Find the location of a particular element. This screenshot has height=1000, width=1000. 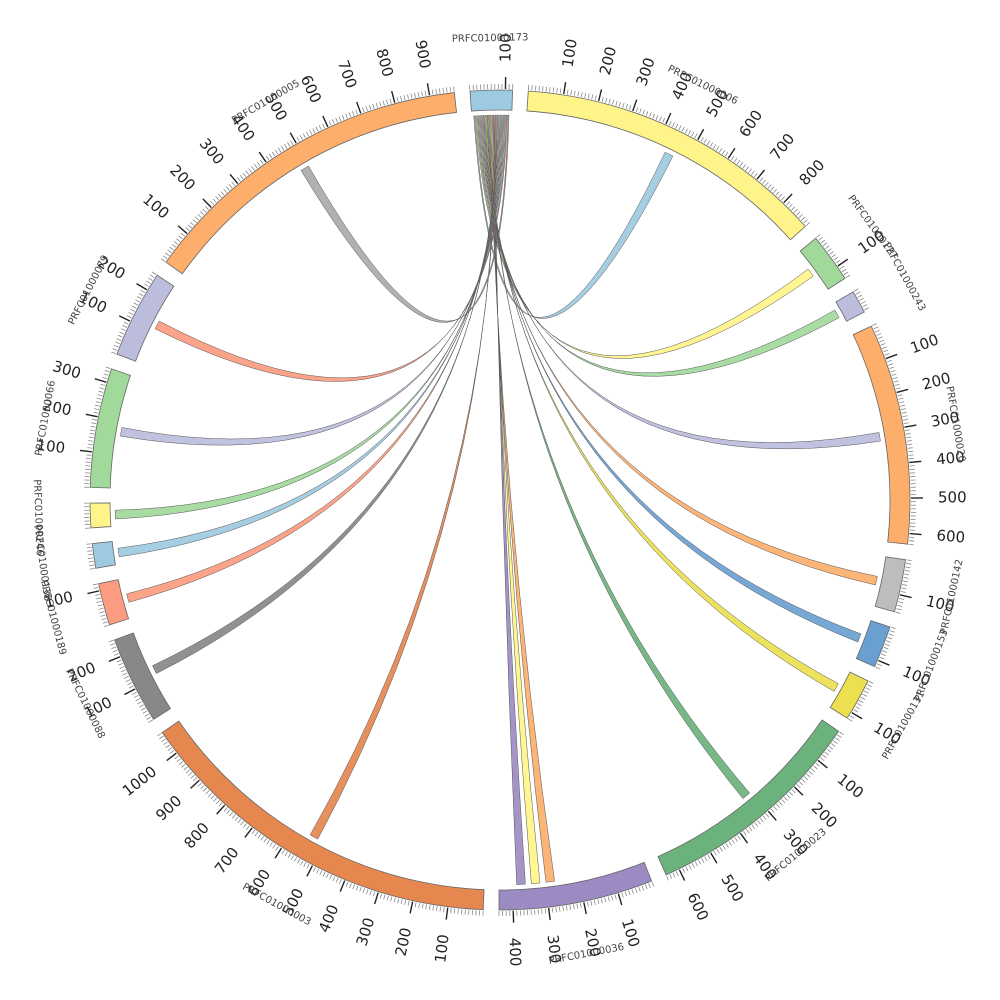

segment-name-label: PRFC01000005 is located at coordinates (266, 102).